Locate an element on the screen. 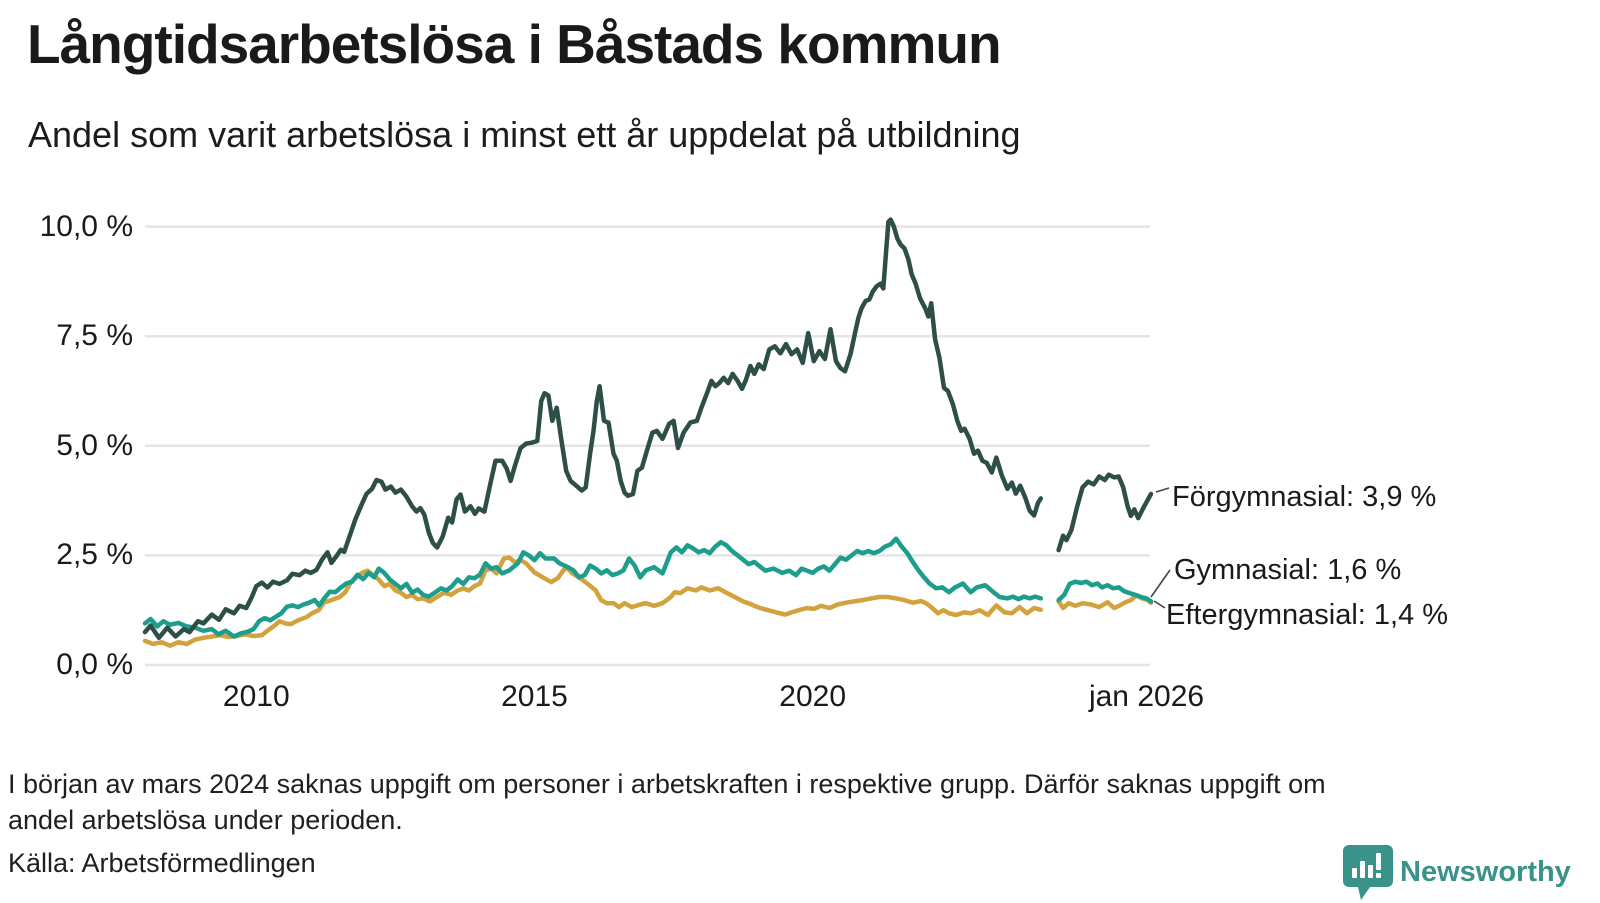  series-end-label-gymnasial: Gymnasial: 1,6 % is located at coordinates (1288, 570).